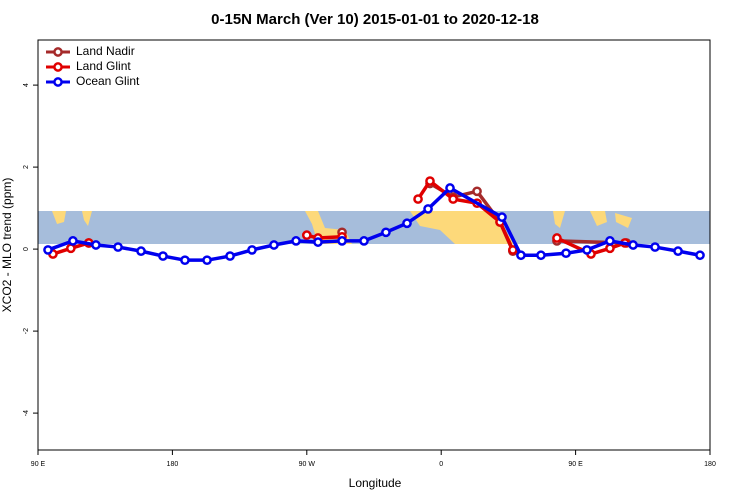 Image resolution: width=750 pixels, height=500 pixels. What do you see at coordinates (26, 249) in the screenshot?
I see `y-tick-label: 0` at bounding box center [26, 249].